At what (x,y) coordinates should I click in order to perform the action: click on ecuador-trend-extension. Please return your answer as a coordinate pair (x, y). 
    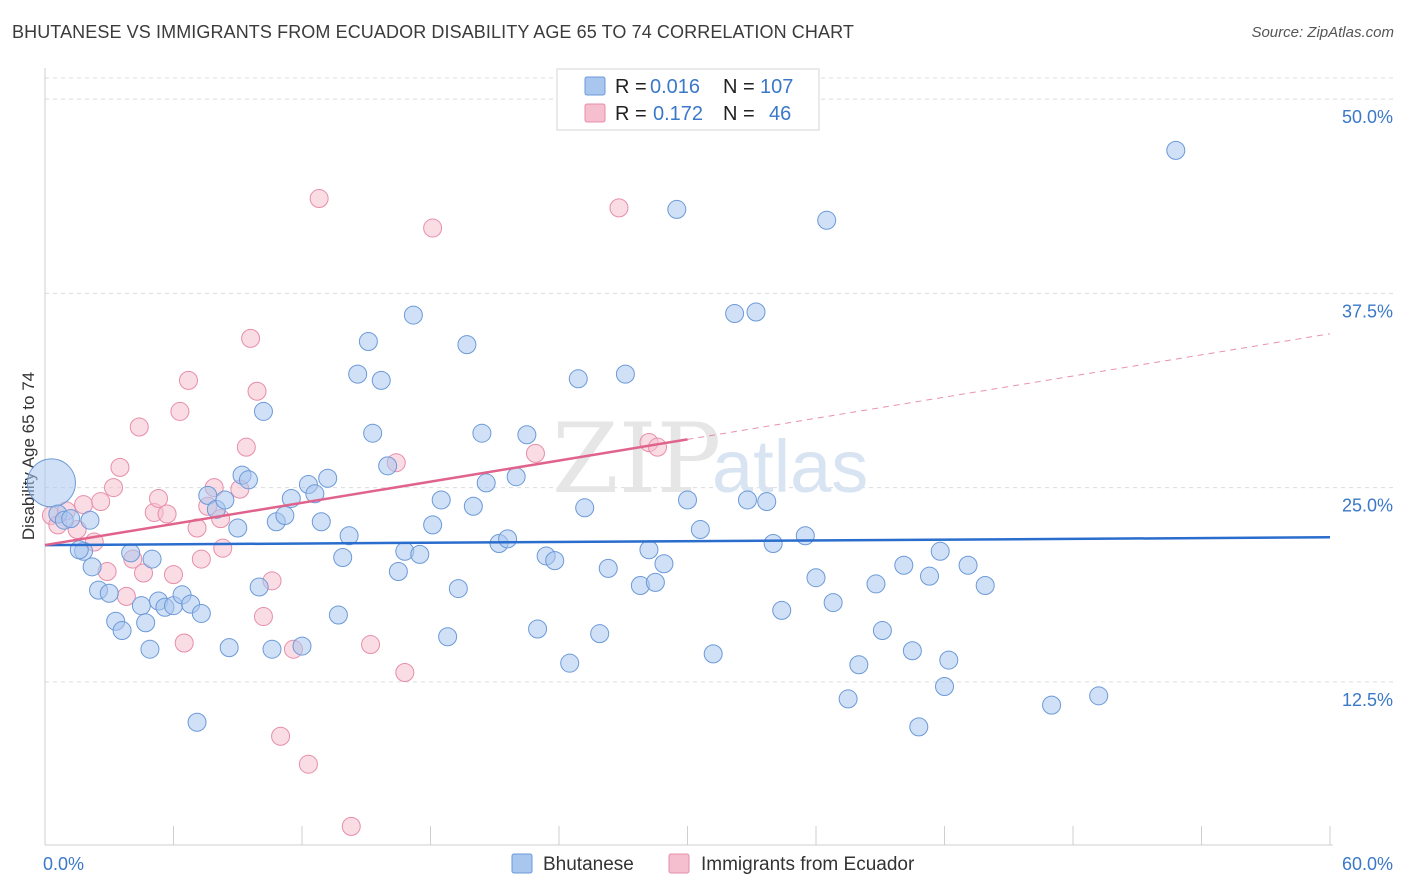
    Looking at the image, I should click on (1009, 386).